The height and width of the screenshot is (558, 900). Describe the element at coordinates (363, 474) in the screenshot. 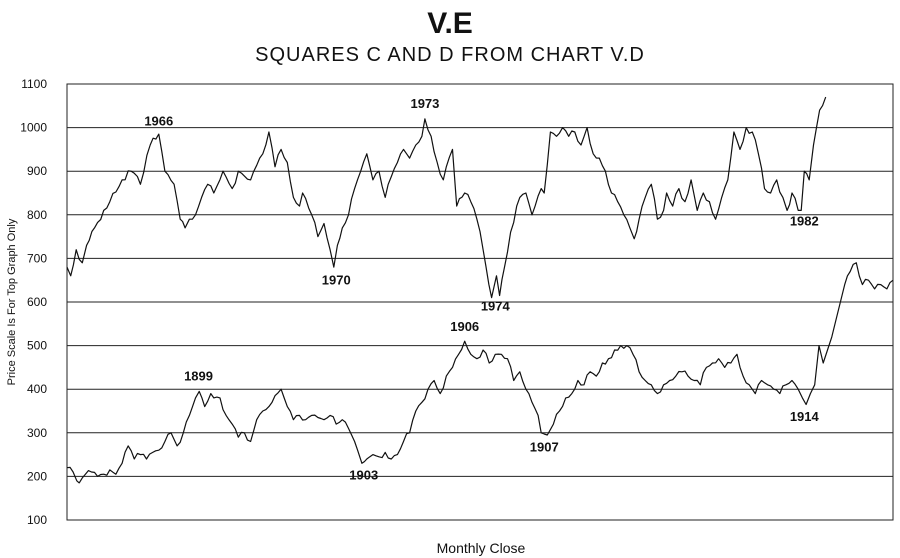

I see `year-annotation: 1903` at that location.